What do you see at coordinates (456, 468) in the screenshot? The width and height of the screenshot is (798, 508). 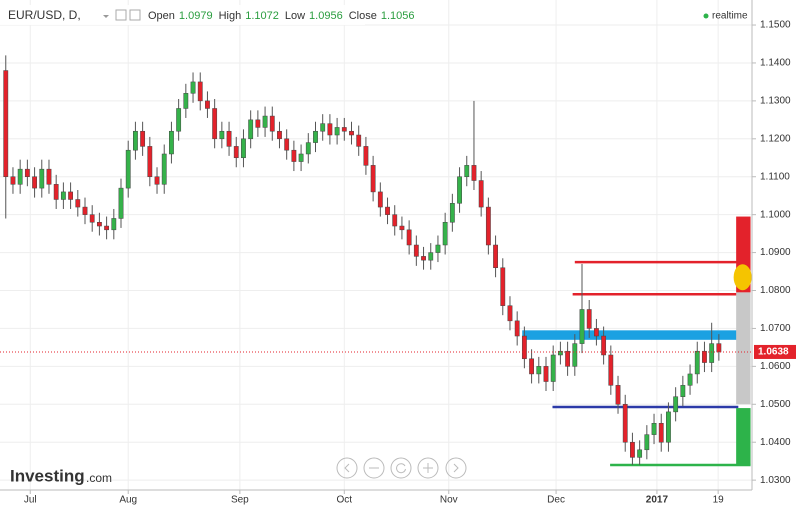 I see `scroll-right-button` at bounding box center [456, 468].